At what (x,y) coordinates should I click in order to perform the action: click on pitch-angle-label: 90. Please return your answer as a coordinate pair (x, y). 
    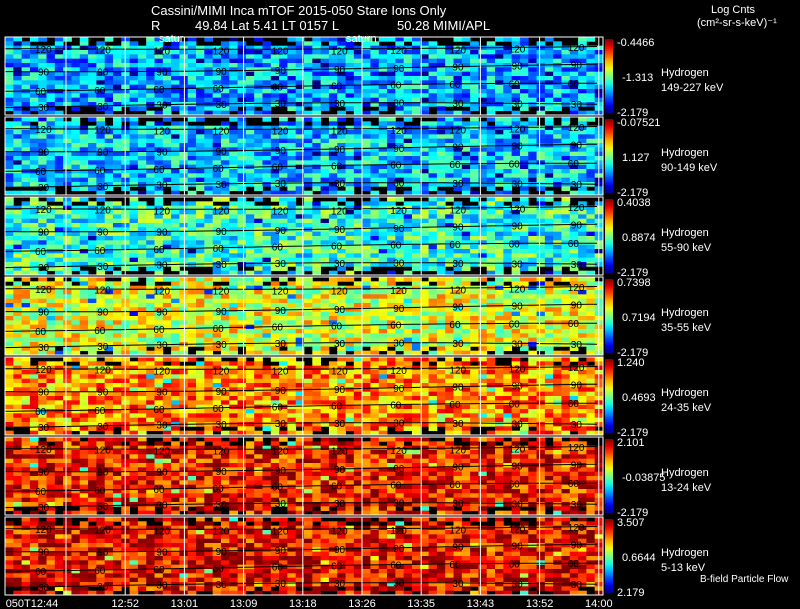
    Looking at the image, I should click on (577, 146).